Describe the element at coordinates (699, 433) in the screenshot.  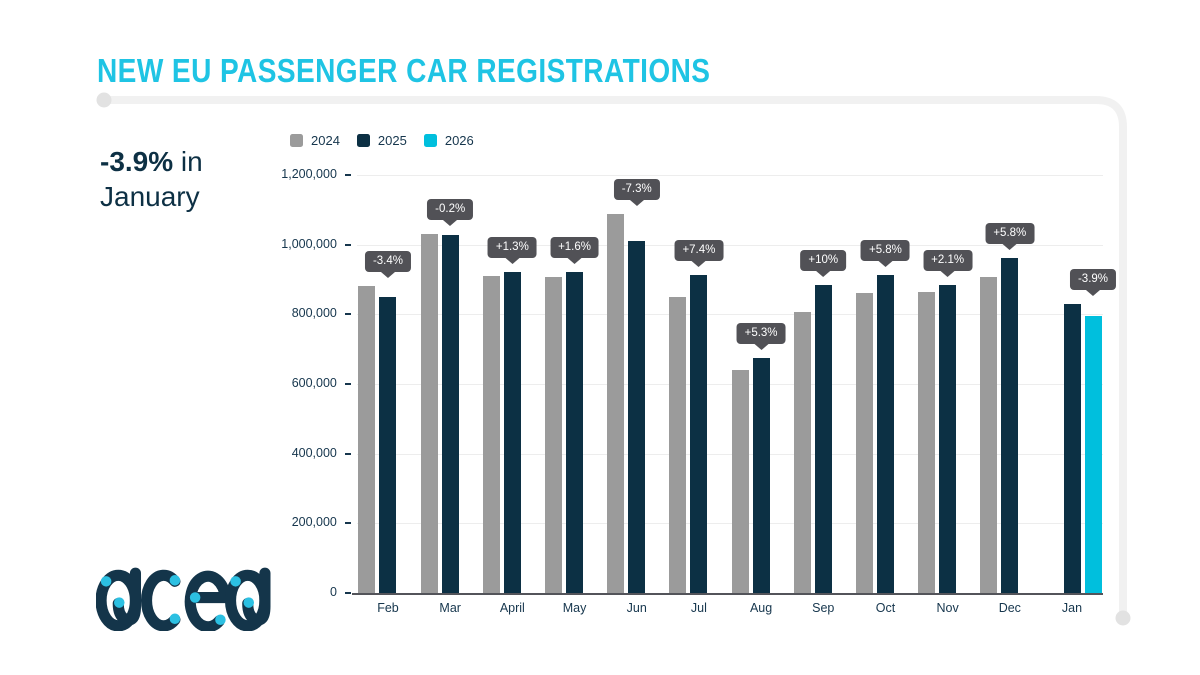
I see `bar-jul-2025` at that location.